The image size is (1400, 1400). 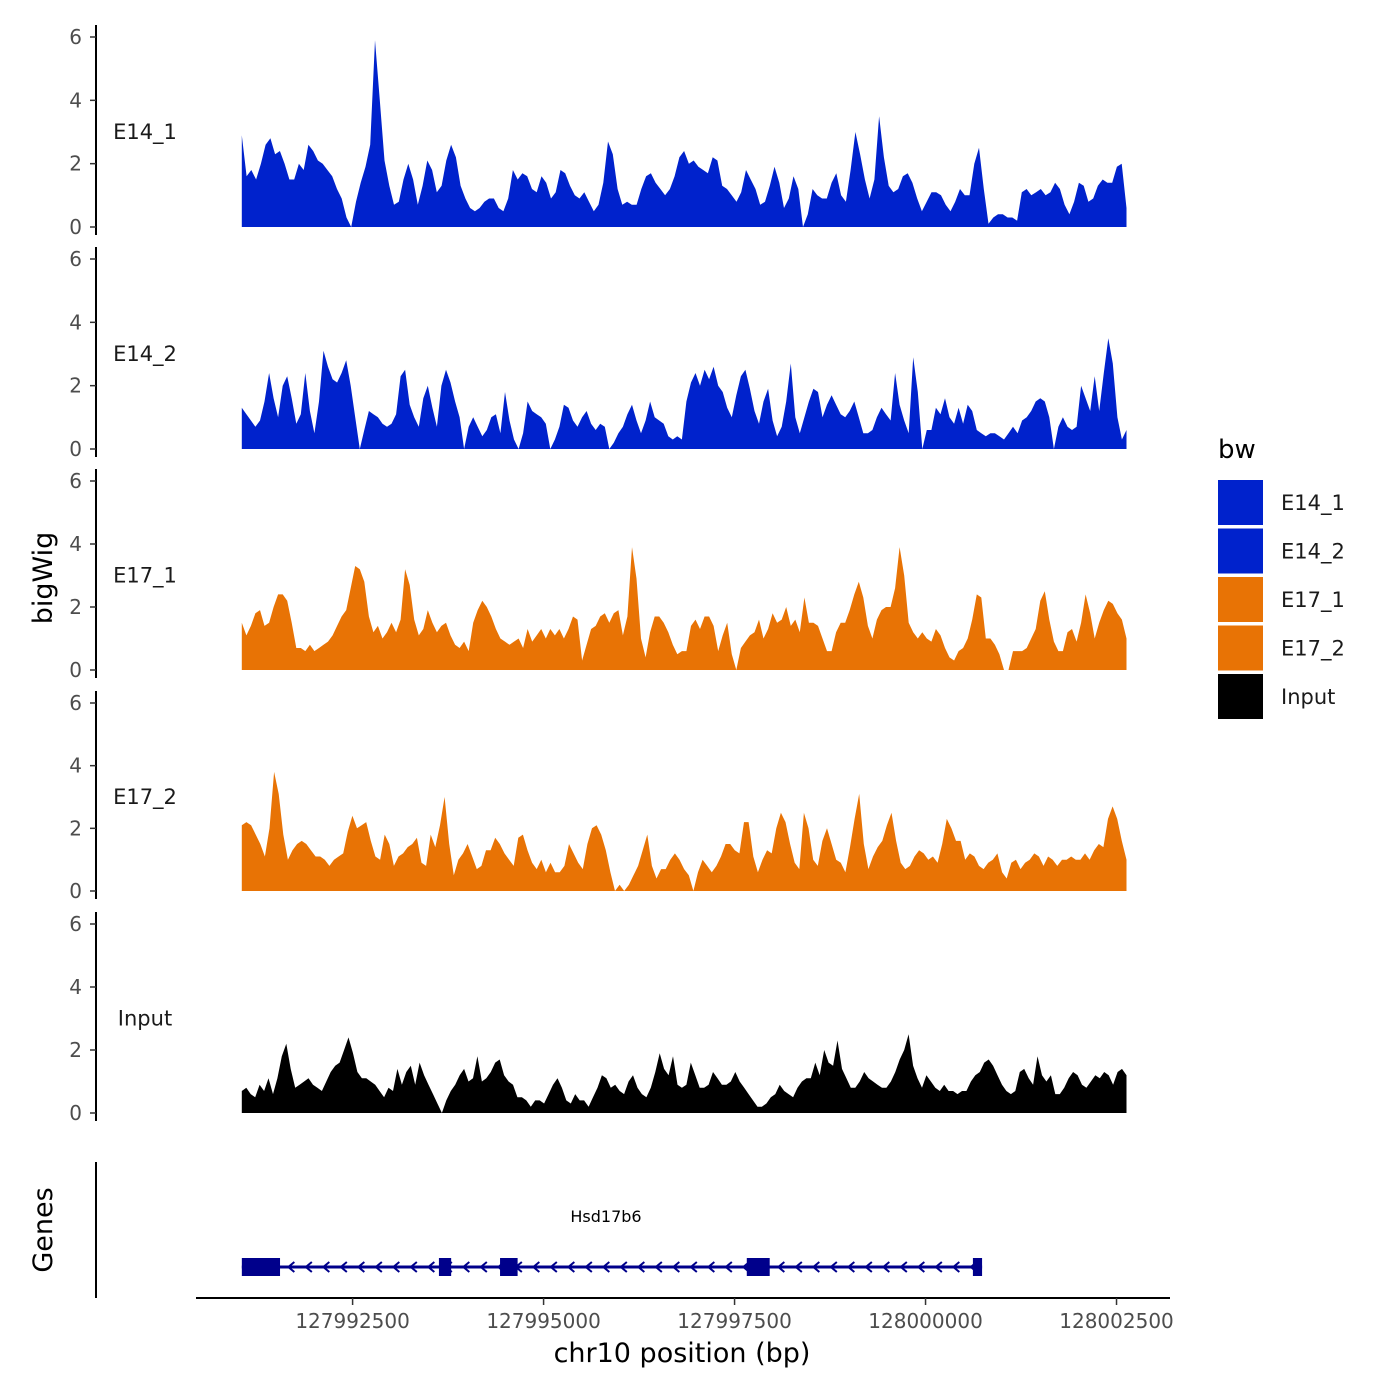 What do you see at coordinates (543, 1321) in the screenshot?
I see `x-tick-label: 127995000` at bounding box center [543, 1321].